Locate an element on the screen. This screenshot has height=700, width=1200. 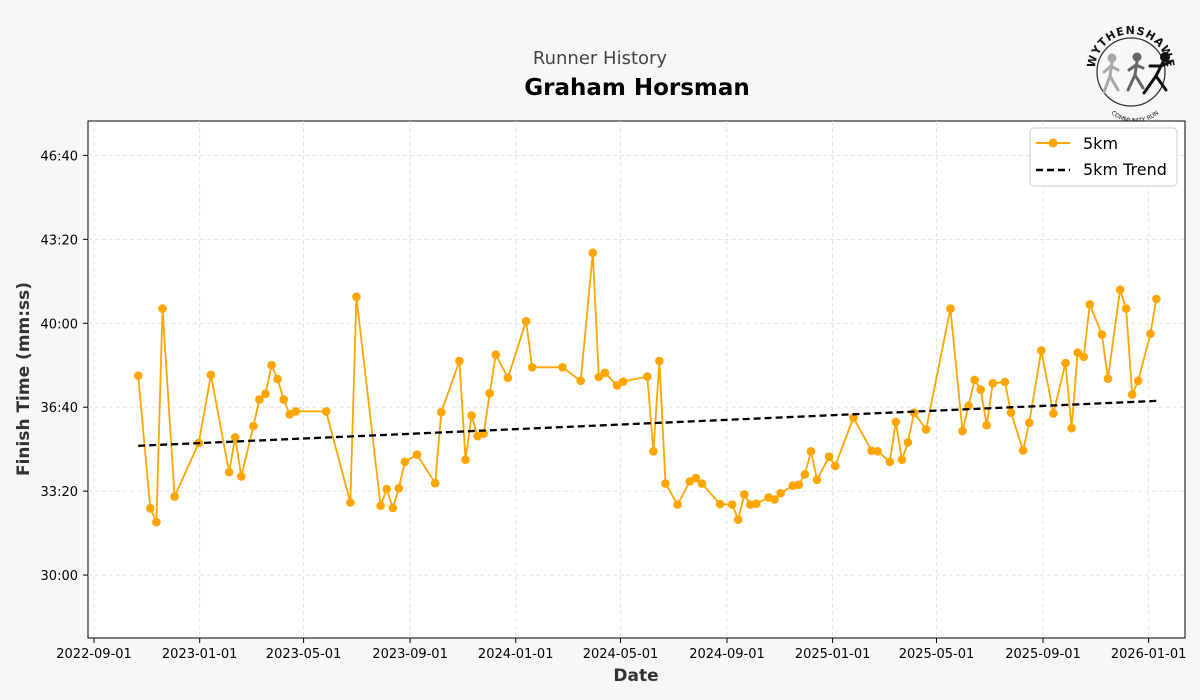
x-tick-label: 2025-05-01 is located at coordinates (937, 654).